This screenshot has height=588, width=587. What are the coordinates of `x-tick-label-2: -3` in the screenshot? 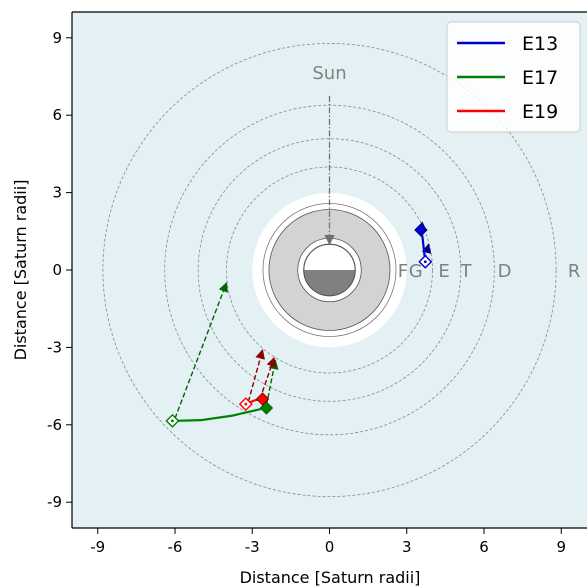 It's located at (252, 547).